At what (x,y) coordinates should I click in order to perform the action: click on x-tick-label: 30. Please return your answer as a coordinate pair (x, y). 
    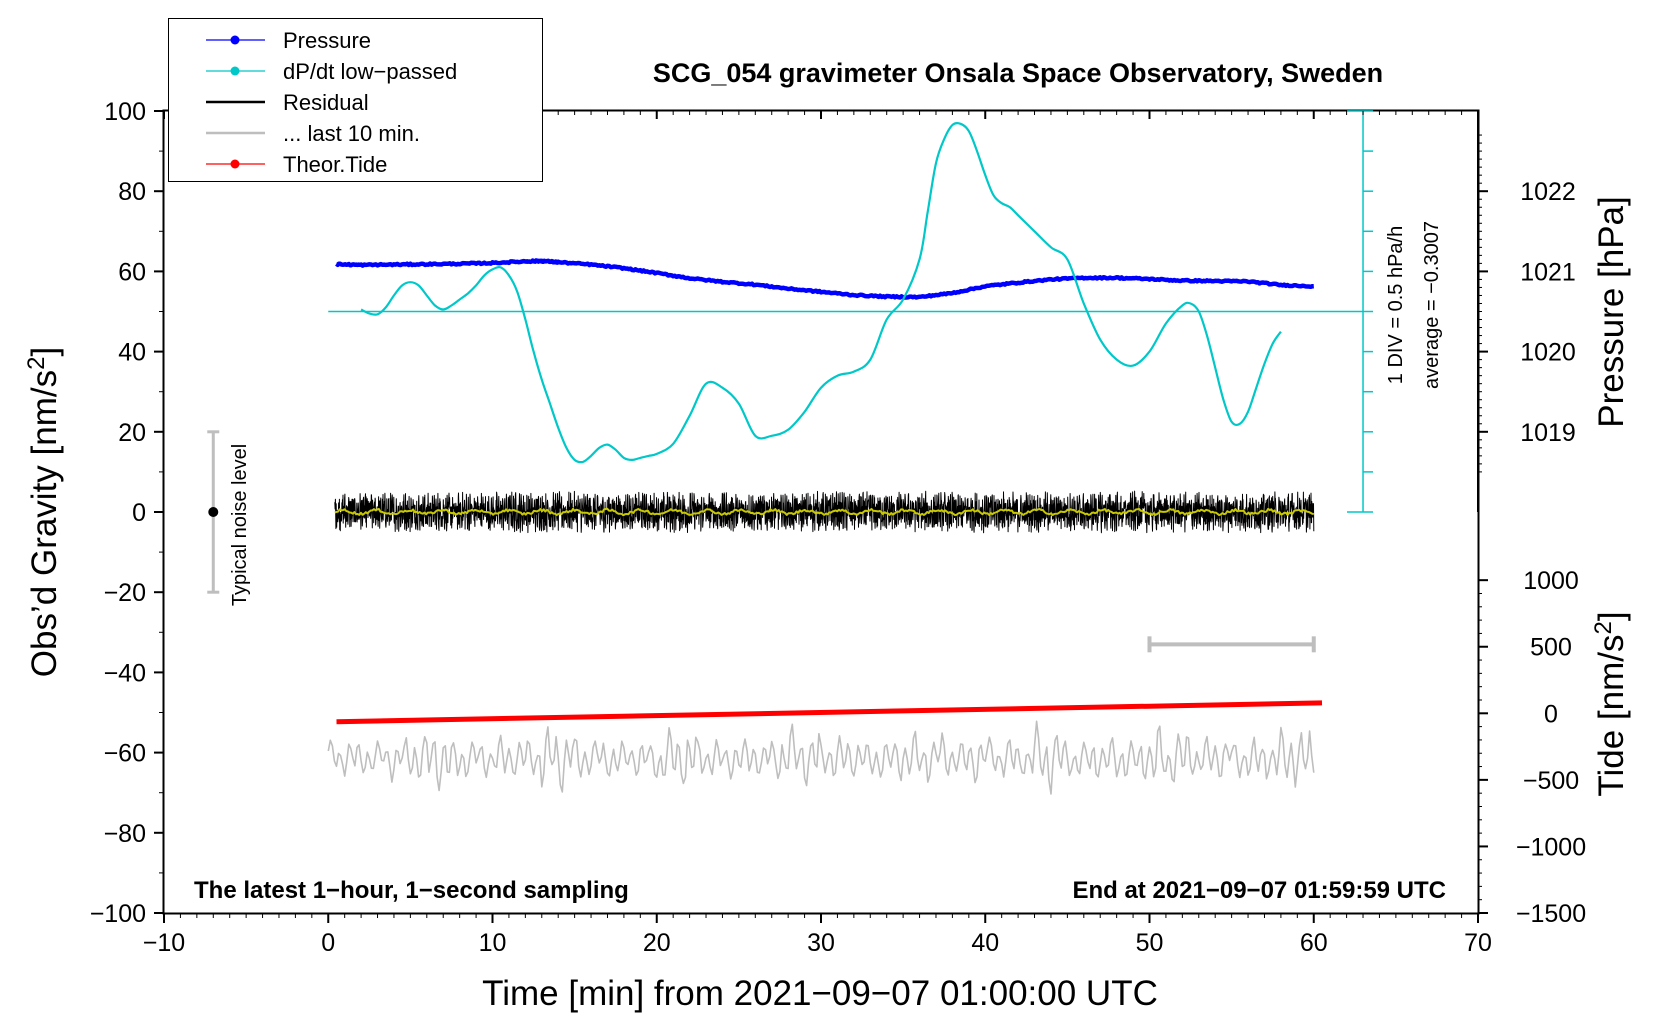
    Looking at the image, I should click on (821, 943).